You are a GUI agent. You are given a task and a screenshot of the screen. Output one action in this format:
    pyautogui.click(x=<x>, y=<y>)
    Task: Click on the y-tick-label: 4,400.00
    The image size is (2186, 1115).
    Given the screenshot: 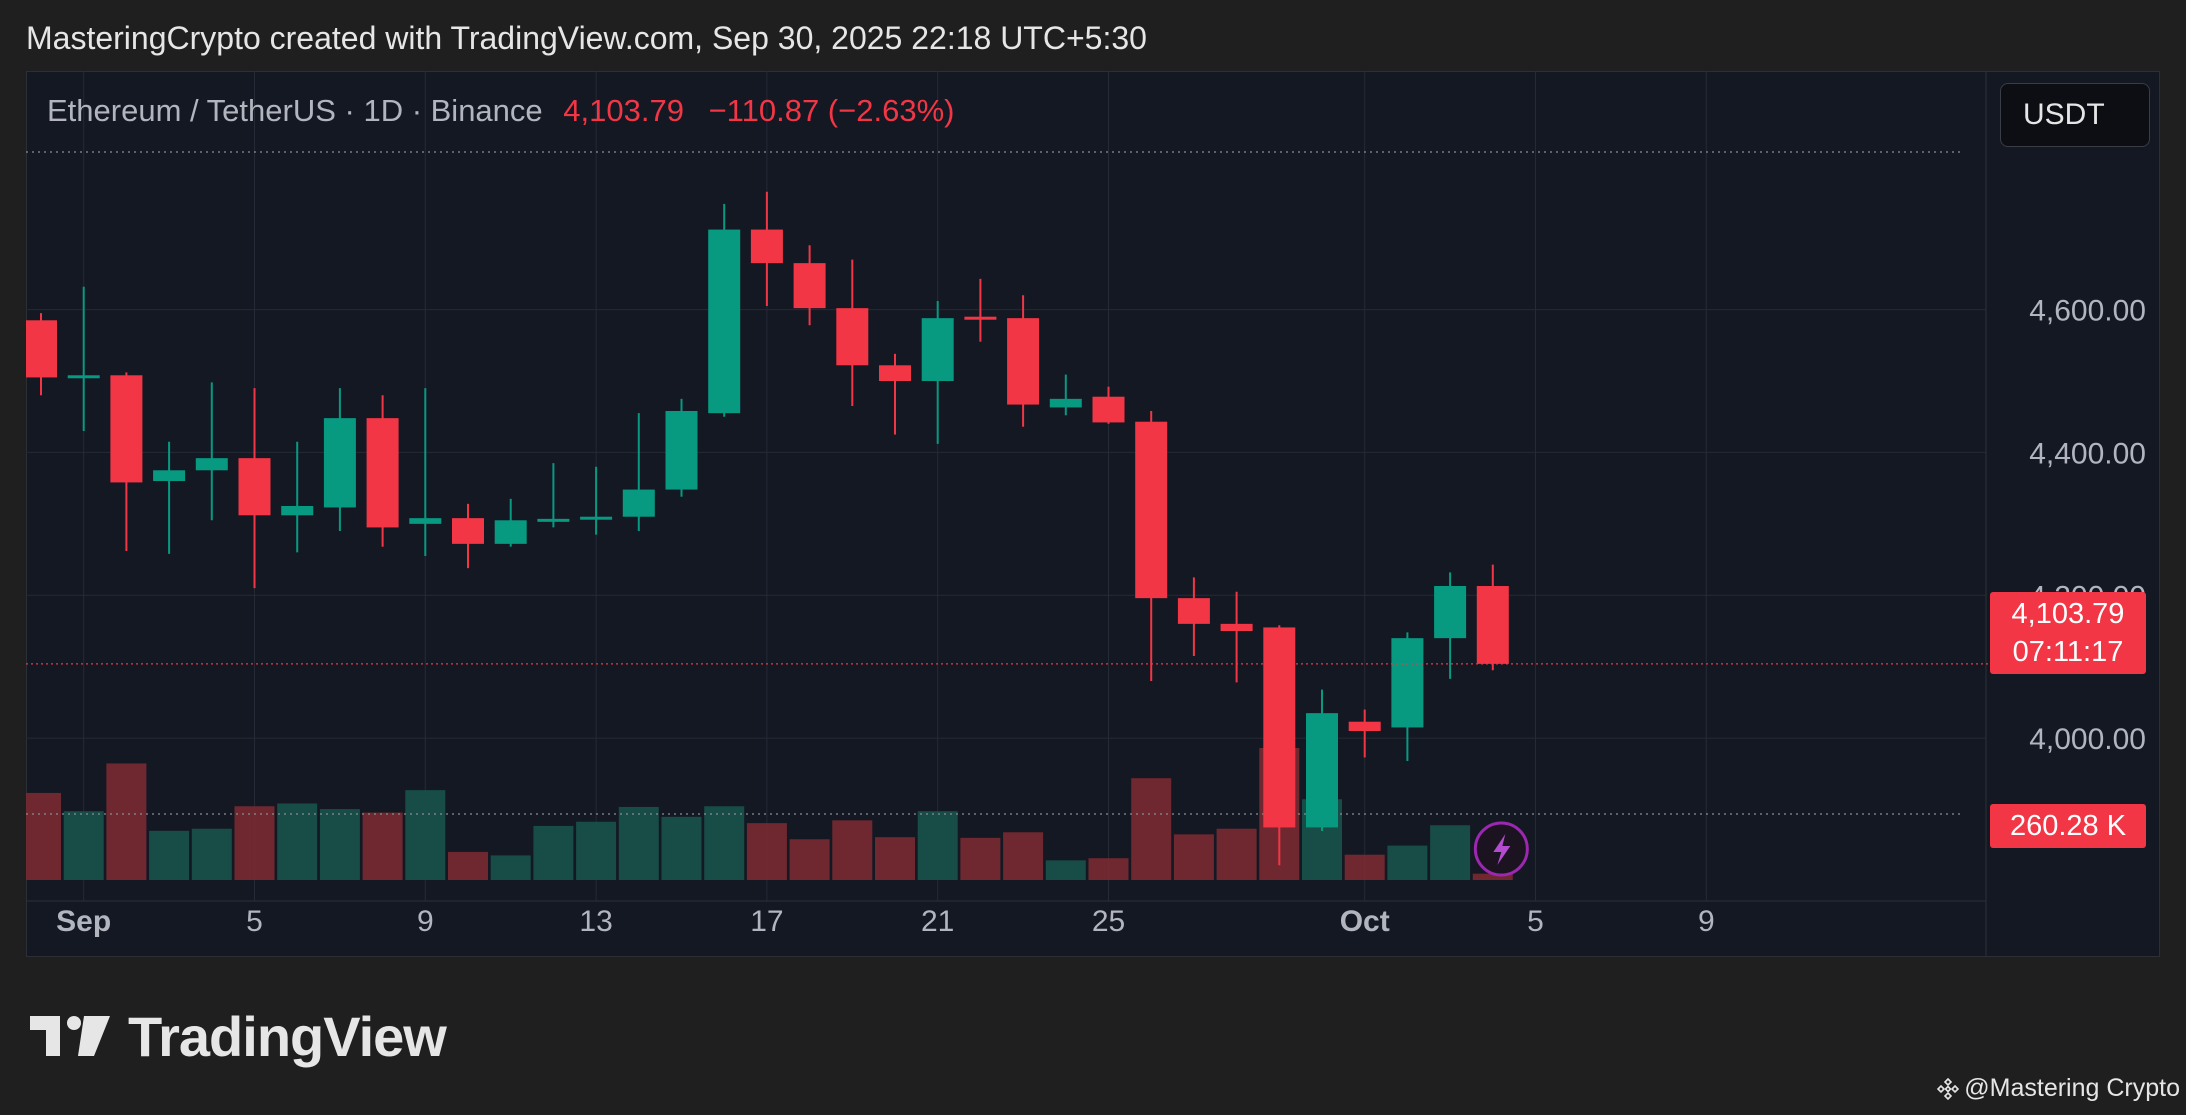 What is the action you would take?
    pyautogui.click(x=2087, y=453)
    